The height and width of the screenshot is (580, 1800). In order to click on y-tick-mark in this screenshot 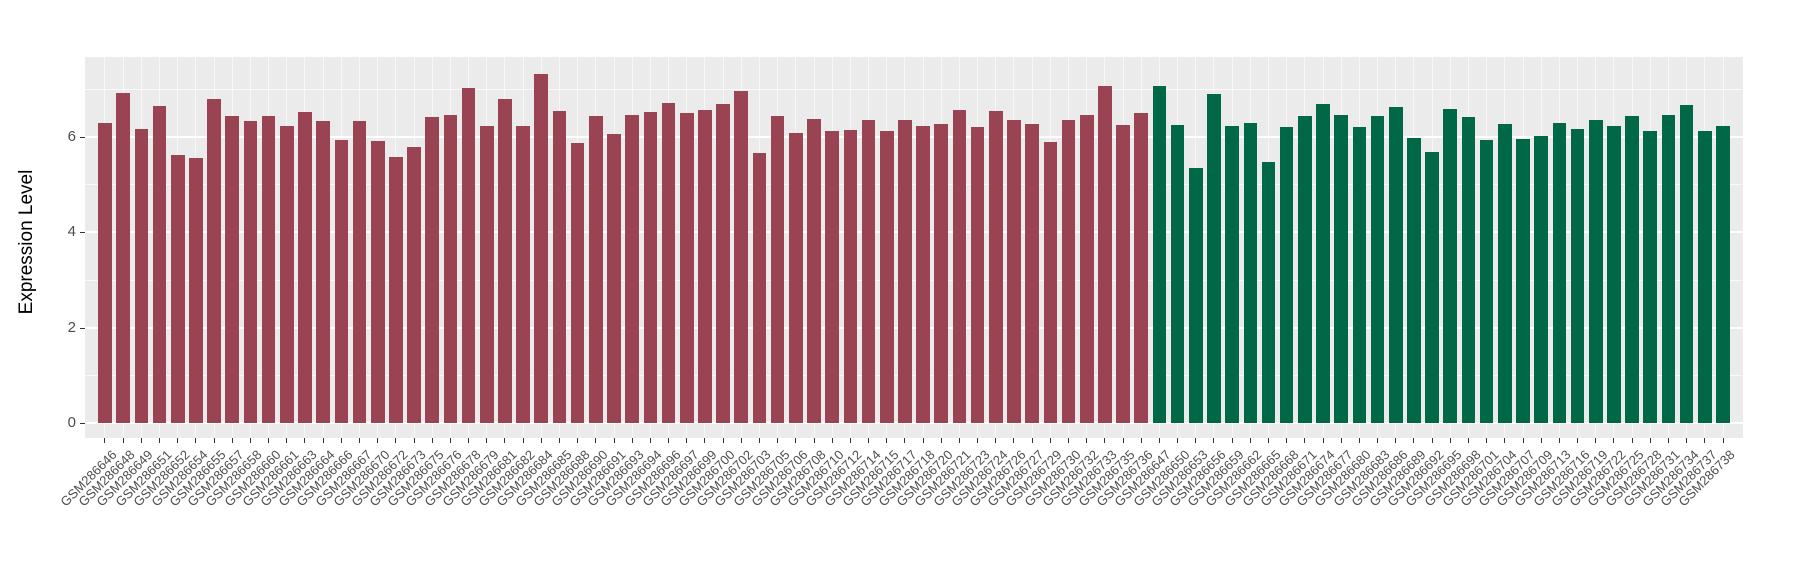, I will do `click(82, 232)`.